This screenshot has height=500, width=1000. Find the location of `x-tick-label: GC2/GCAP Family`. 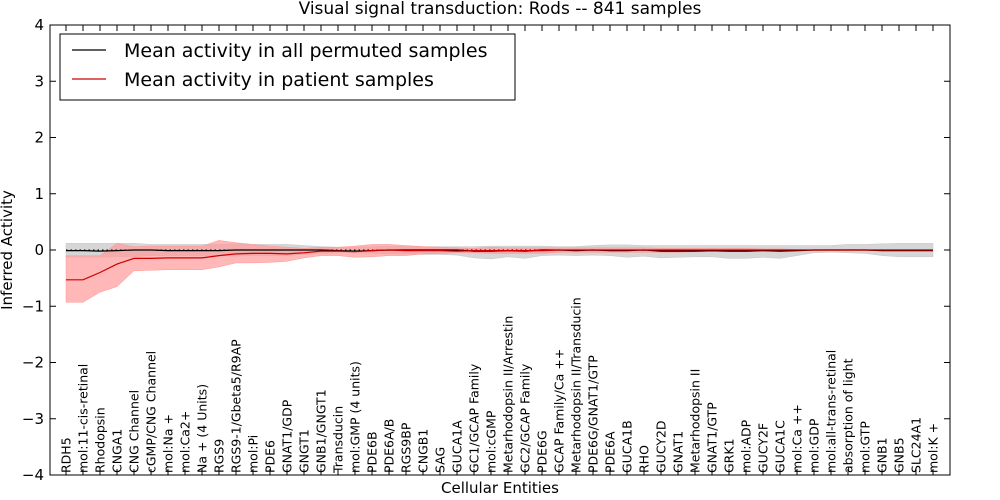

x-tick-label: GC2/GCAP Family is located at coordinates (525, 418).